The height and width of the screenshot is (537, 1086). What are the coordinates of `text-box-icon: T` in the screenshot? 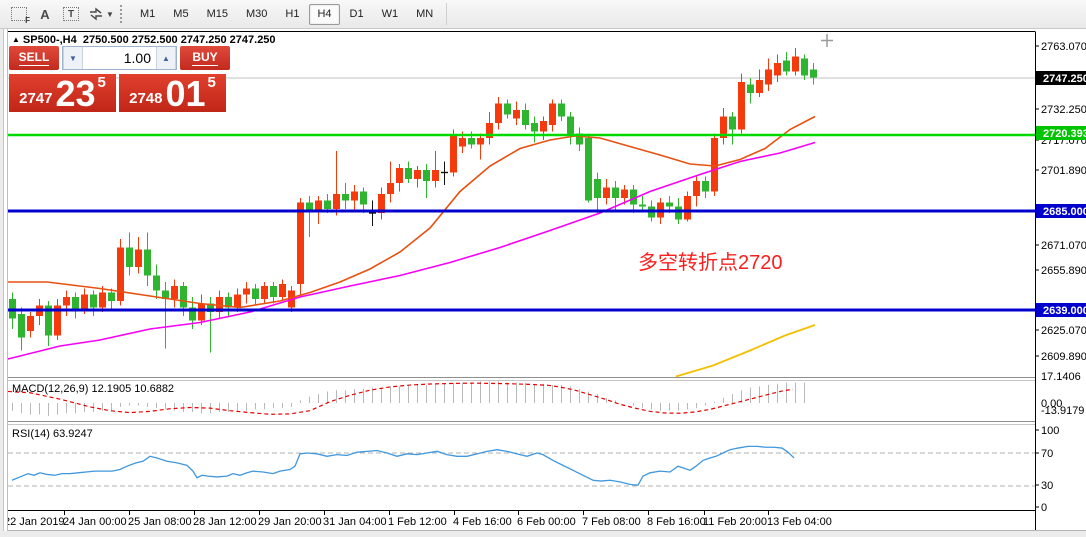 It's located at (71, 14).